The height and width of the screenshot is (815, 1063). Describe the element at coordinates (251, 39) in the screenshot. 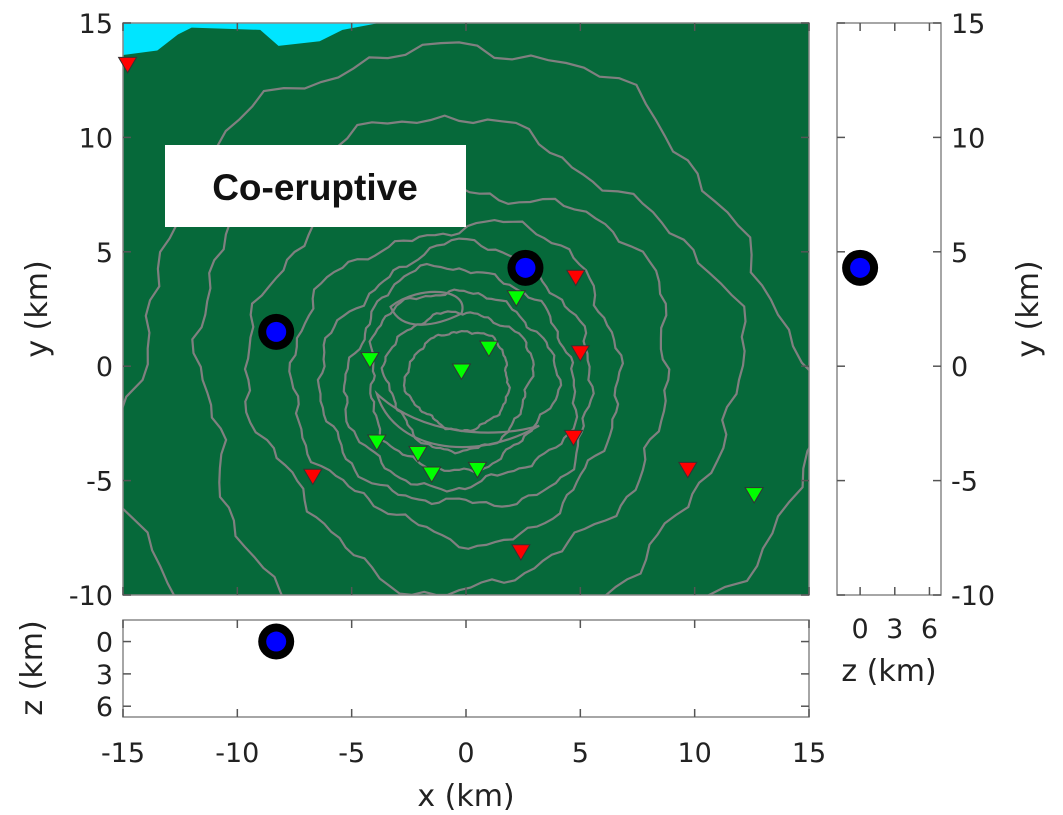

I see `water-area` at that location.